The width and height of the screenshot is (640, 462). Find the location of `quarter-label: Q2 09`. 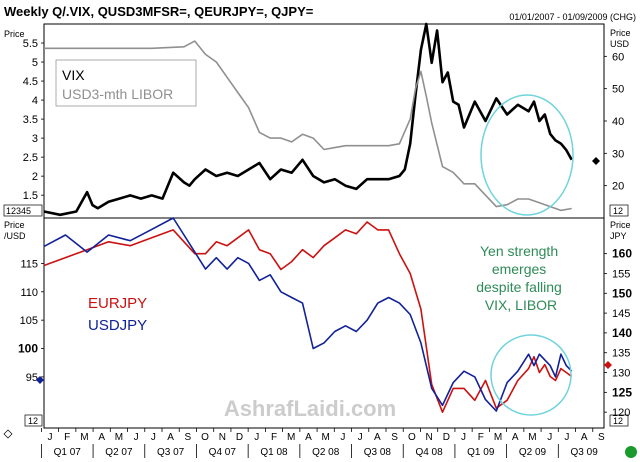

quarter-label: Q2 09 is located at coordinates (533, 452).